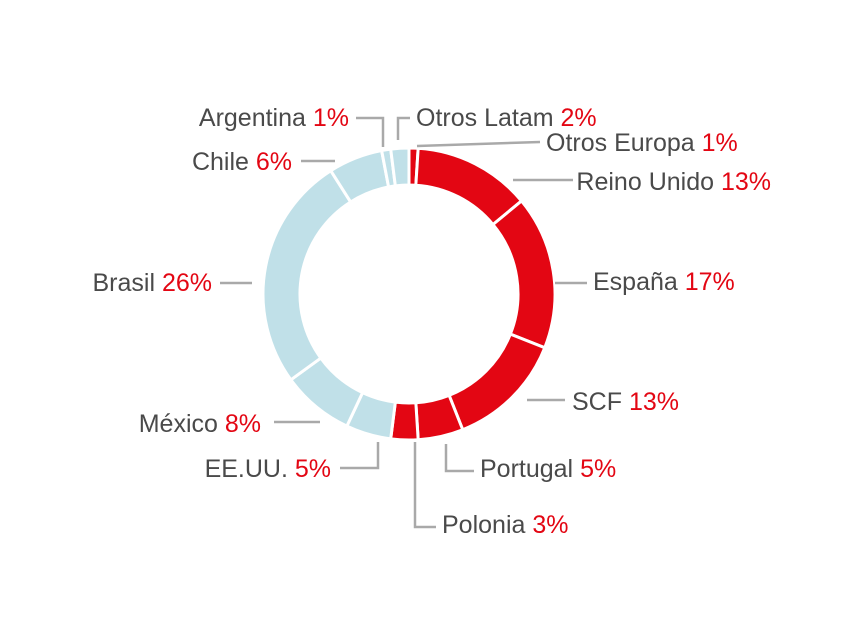 The height and width of the screenshot is (640, 859). I want to click on slice-value: 6%, so click(274, 162).